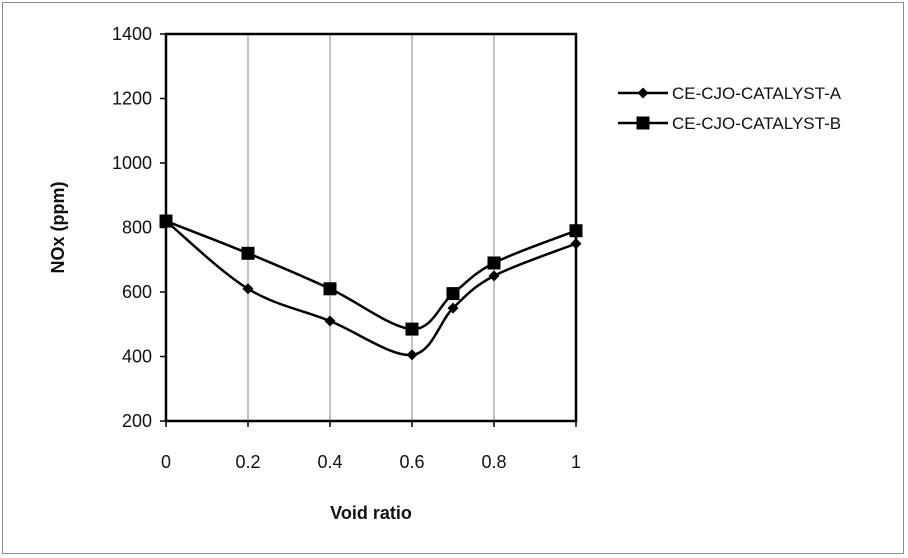  I want to click on series-layer, so click(371, 287).